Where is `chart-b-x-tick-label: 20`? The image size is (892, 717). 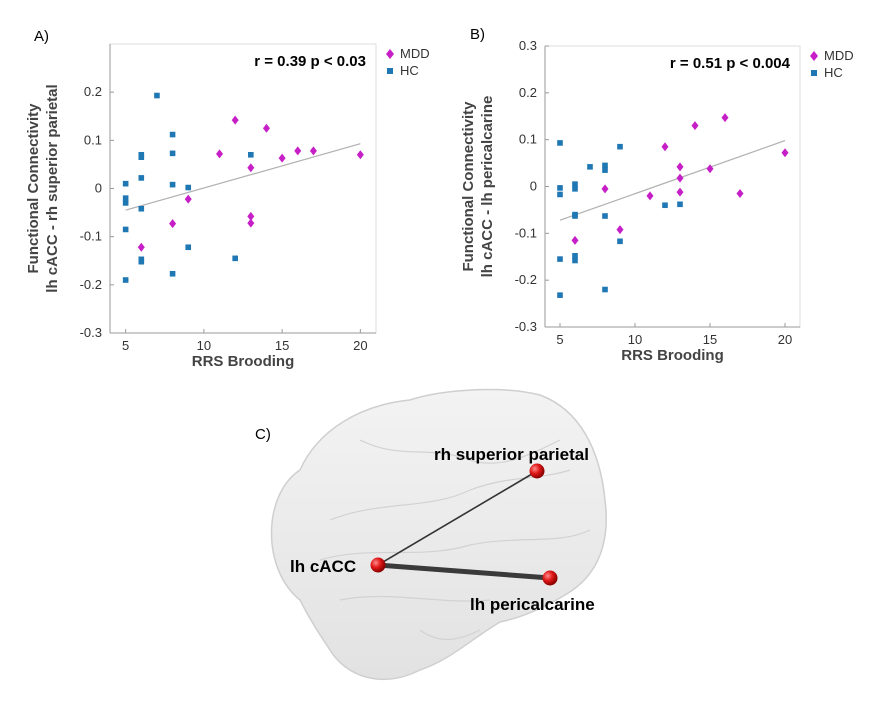 chart-b-x-tick-label: 20 is located at coordinates (785, 339).